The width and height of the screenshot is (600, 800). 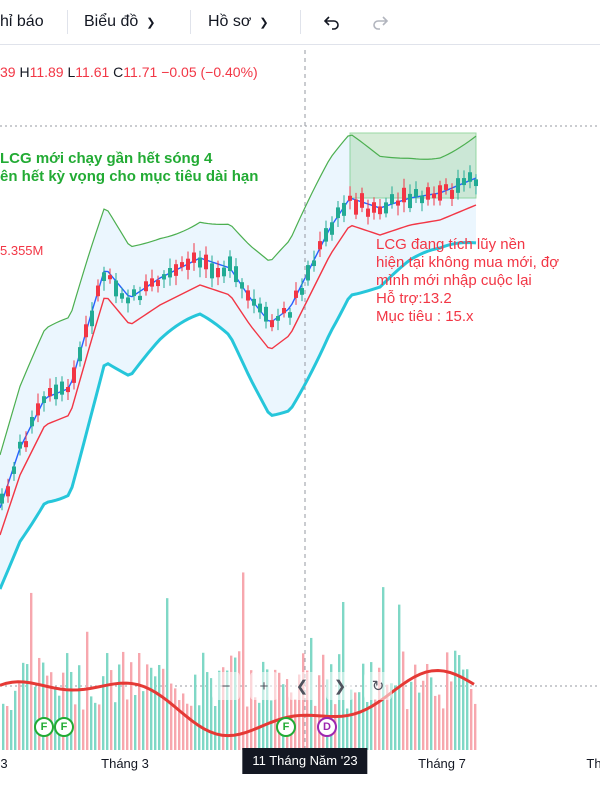 I want to click on close-value: 11.71, so click(x=140, y=72).